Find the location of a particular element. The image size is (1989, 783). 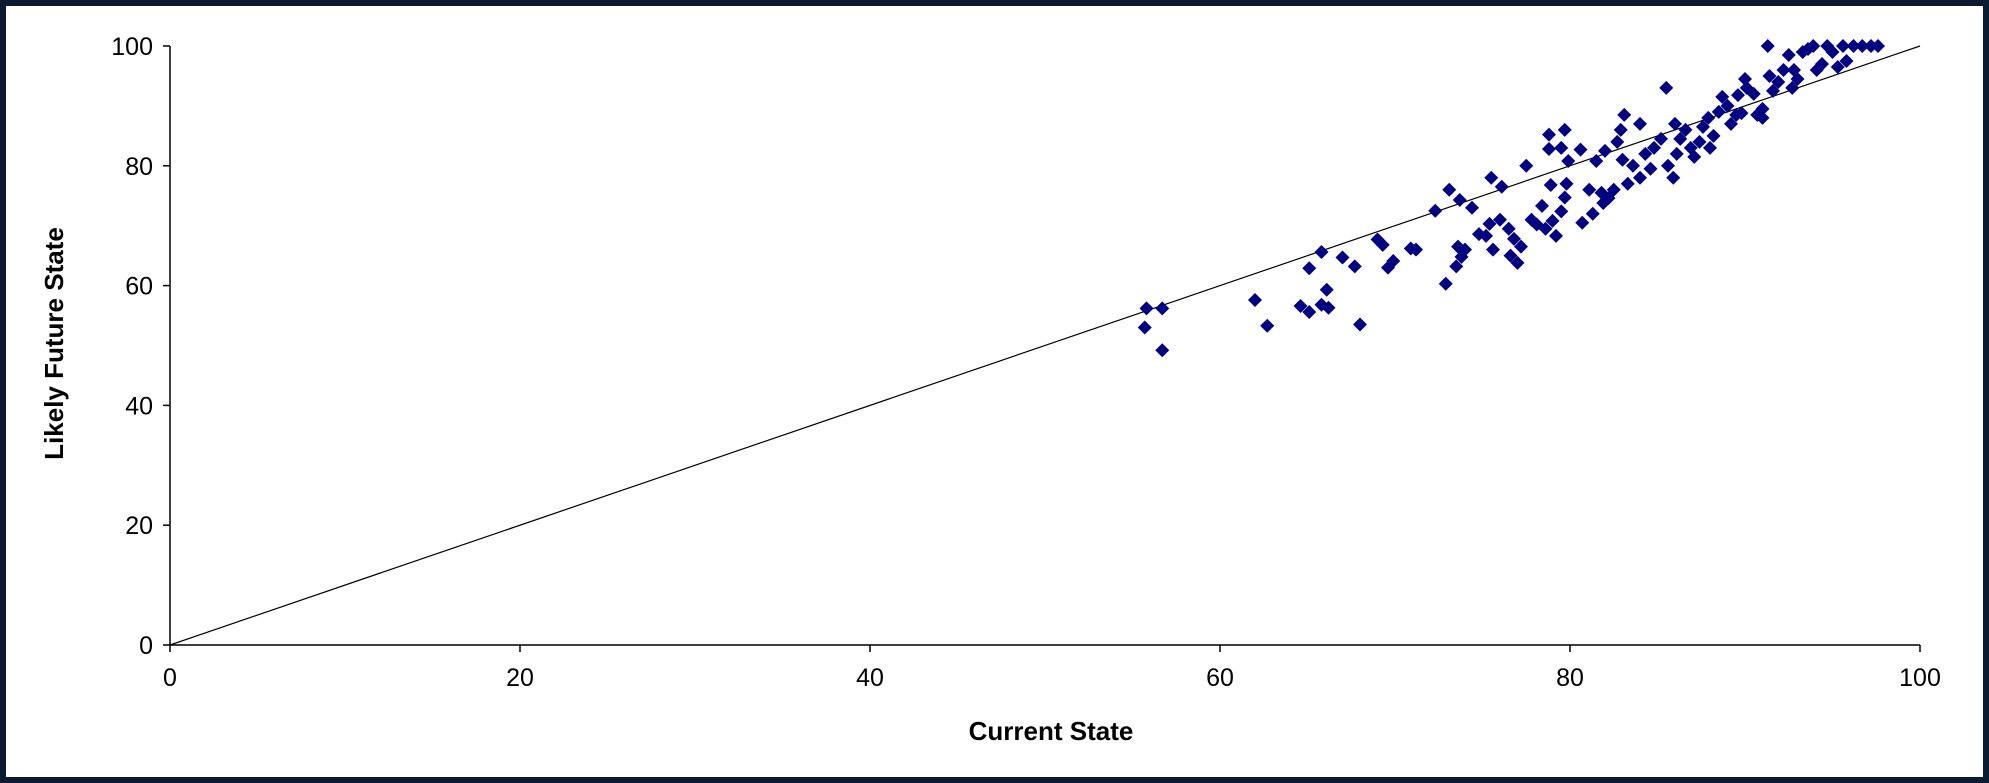

y-tick-label: 0 is located at coordinates (146, 646).